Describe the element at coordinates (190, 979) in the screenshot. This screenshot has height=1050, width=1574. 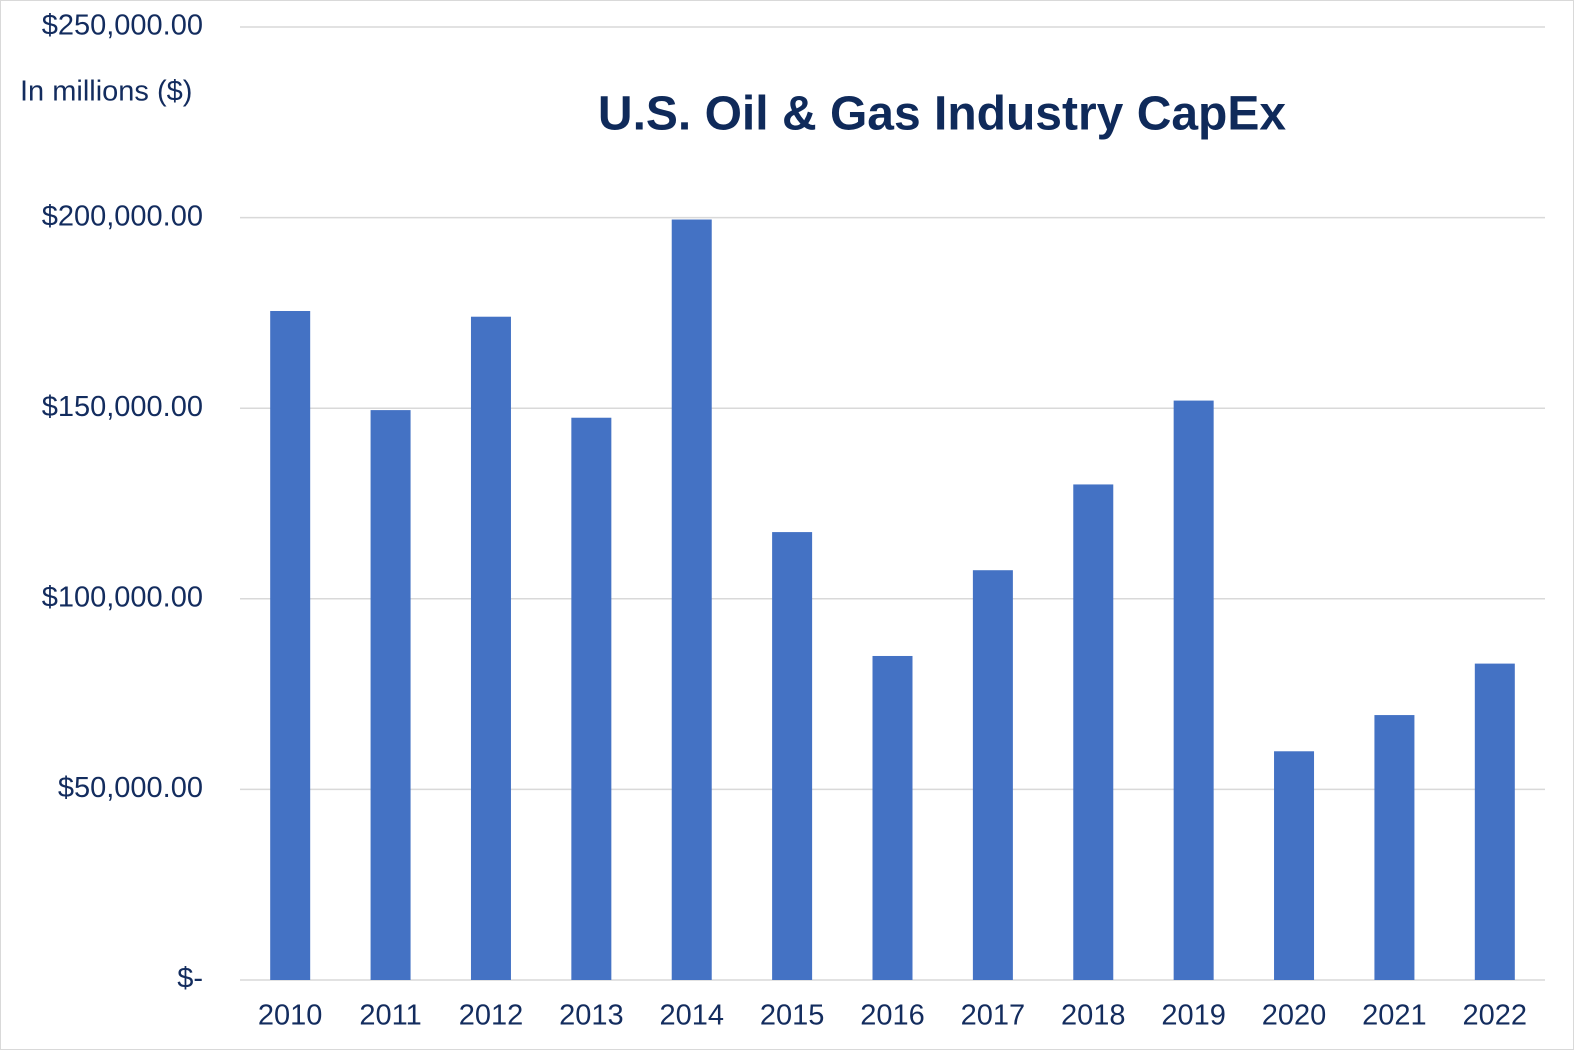
I see `y-tick-label: $-` at that location.